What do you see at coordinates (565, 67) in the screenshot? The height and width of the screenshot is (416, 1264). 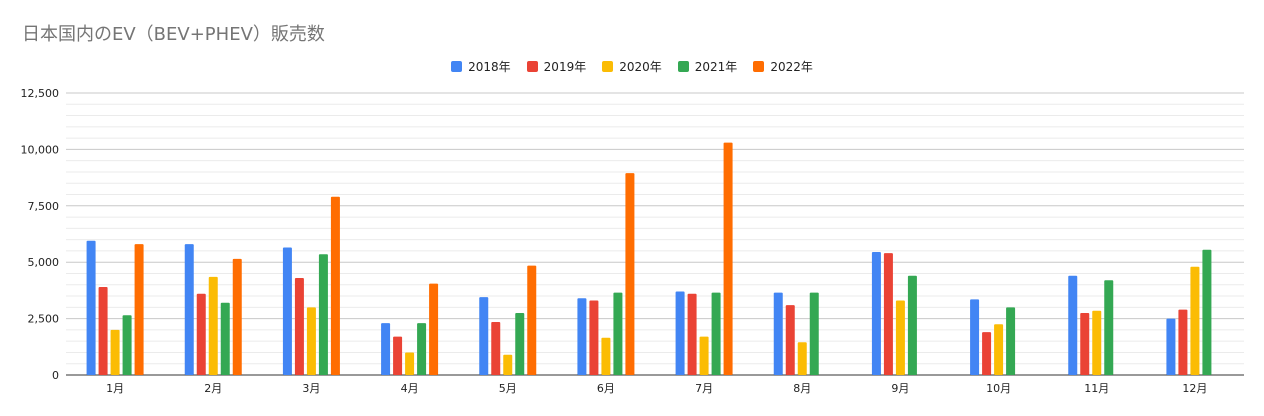 I see `legend-label: 2019年` at bounding box center [565, 67].